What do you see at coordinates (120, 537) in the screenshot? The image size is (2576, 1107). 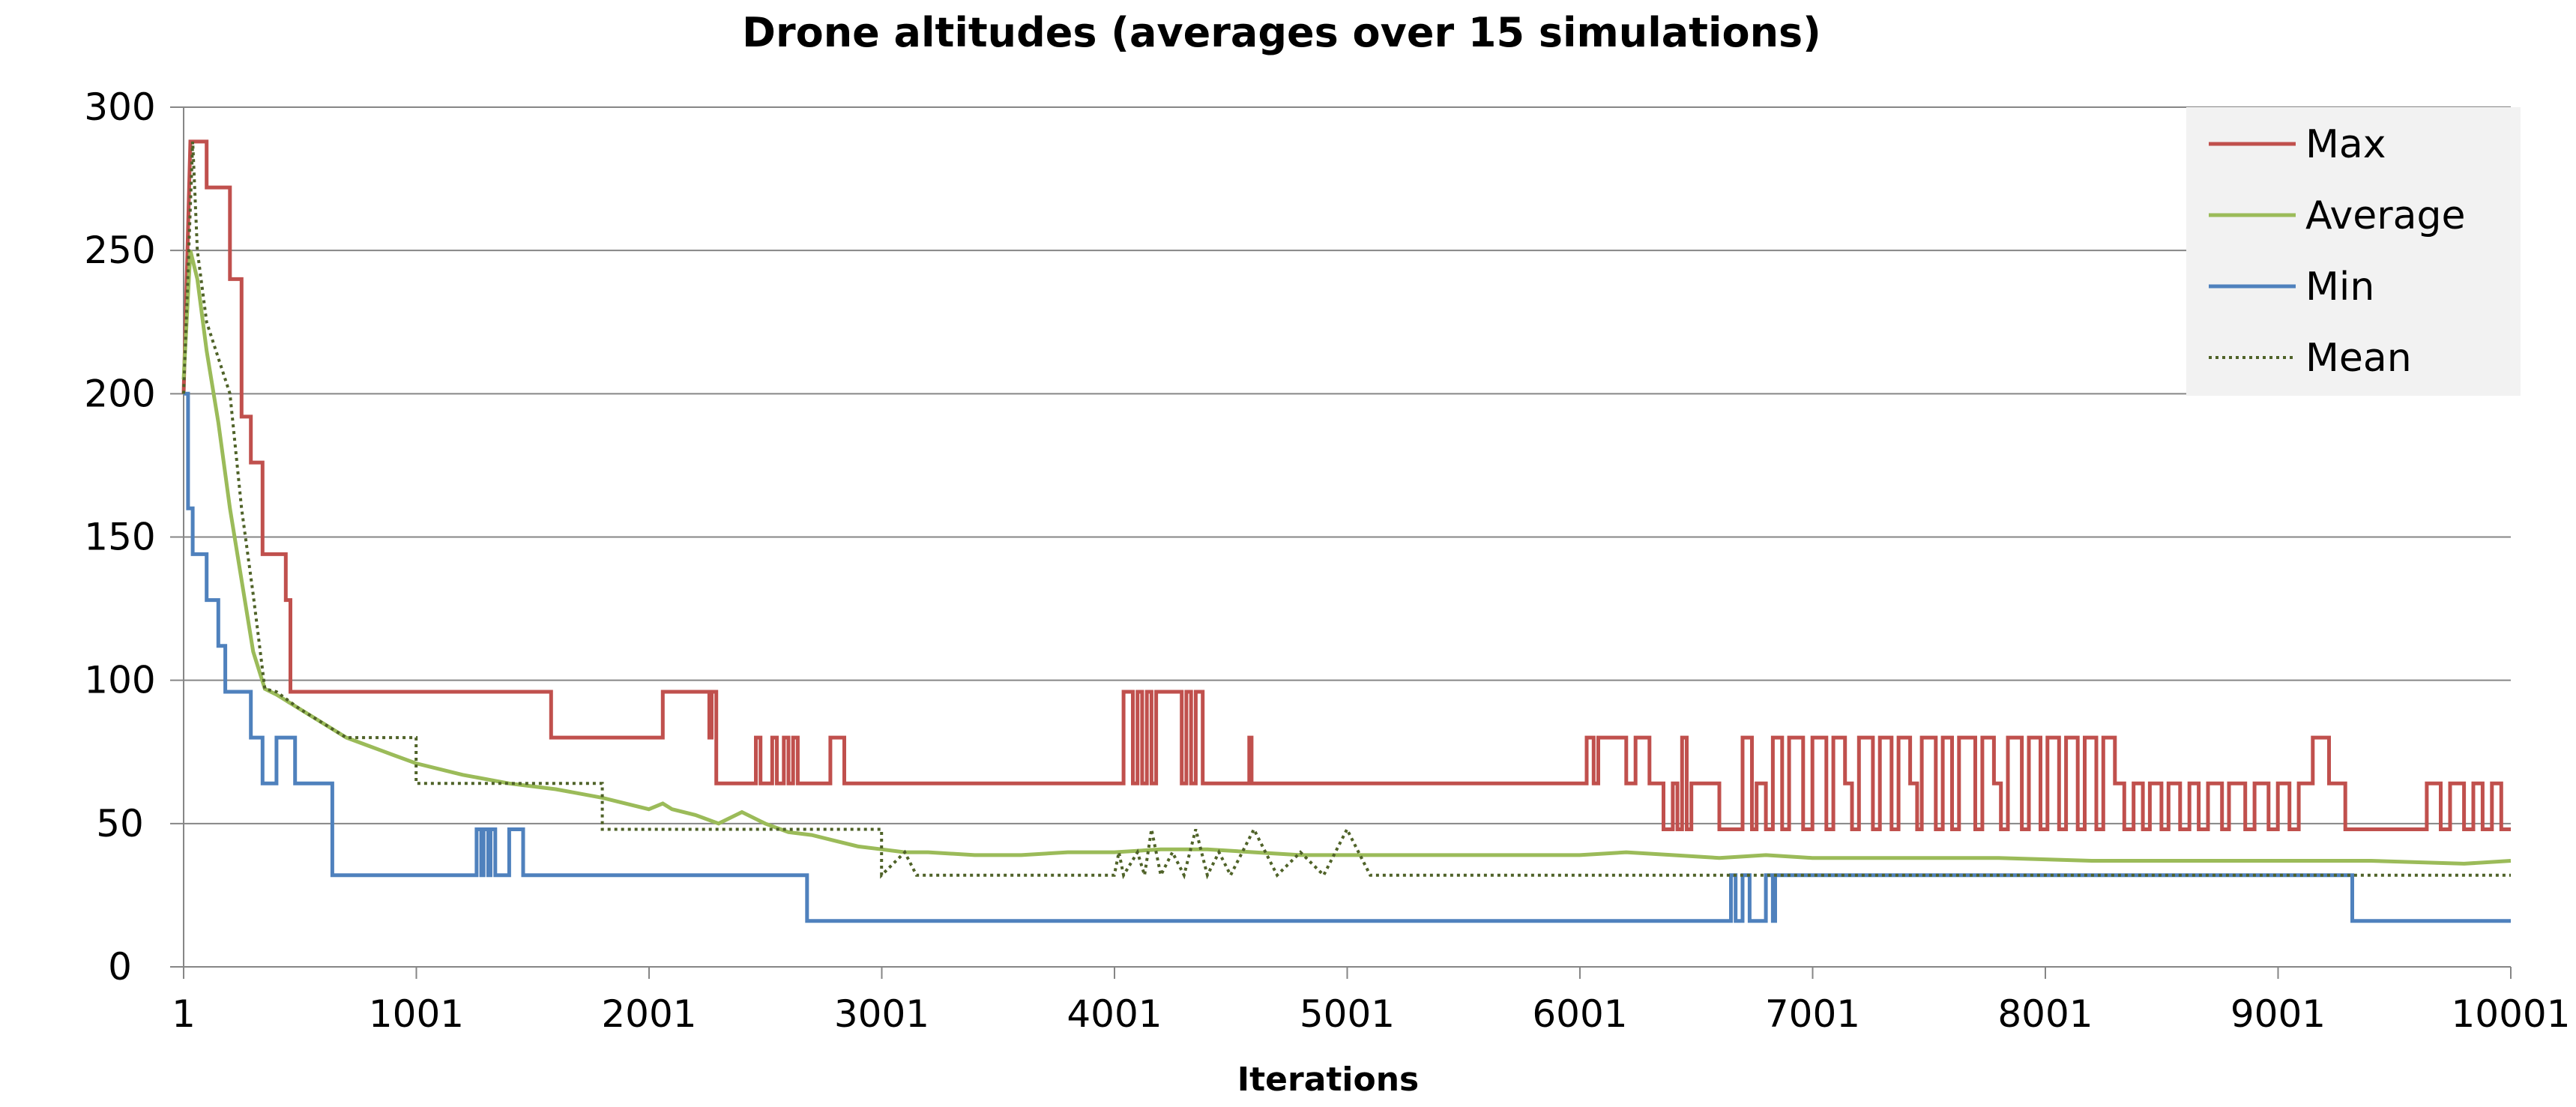 I see `y-tick-label: 150` at bounding box center [120, 537].